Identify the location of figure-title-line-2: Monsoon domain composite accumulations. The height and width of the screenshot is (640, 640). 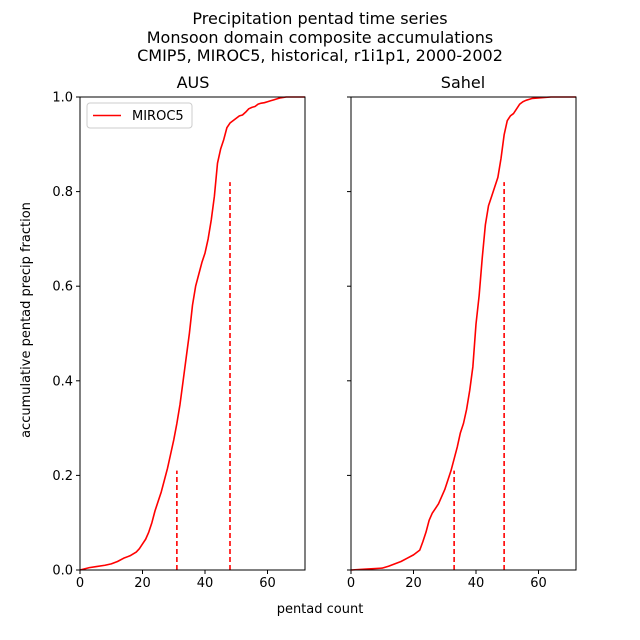
(320, 37).